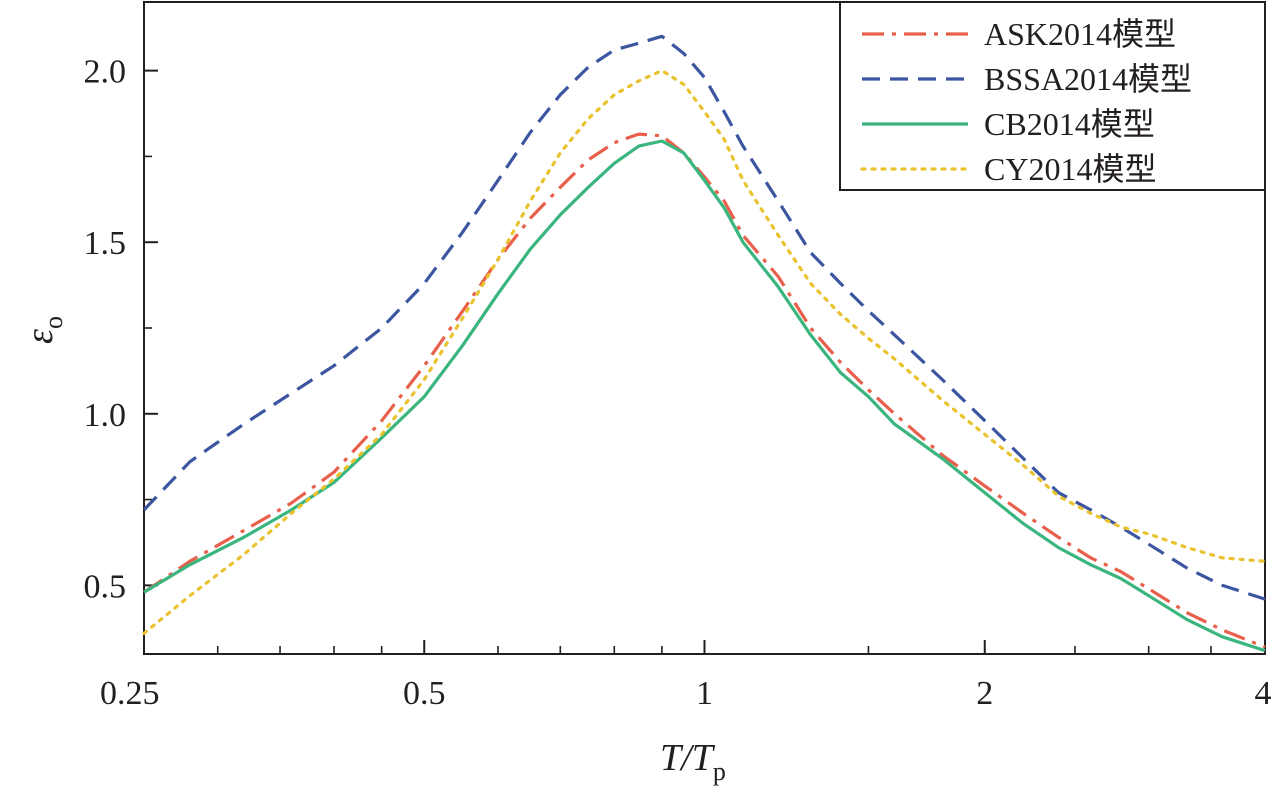 The width and height of the screenshot is (1280, 798). I want to click on x-tick-label: 0.5, so click(424, 693).